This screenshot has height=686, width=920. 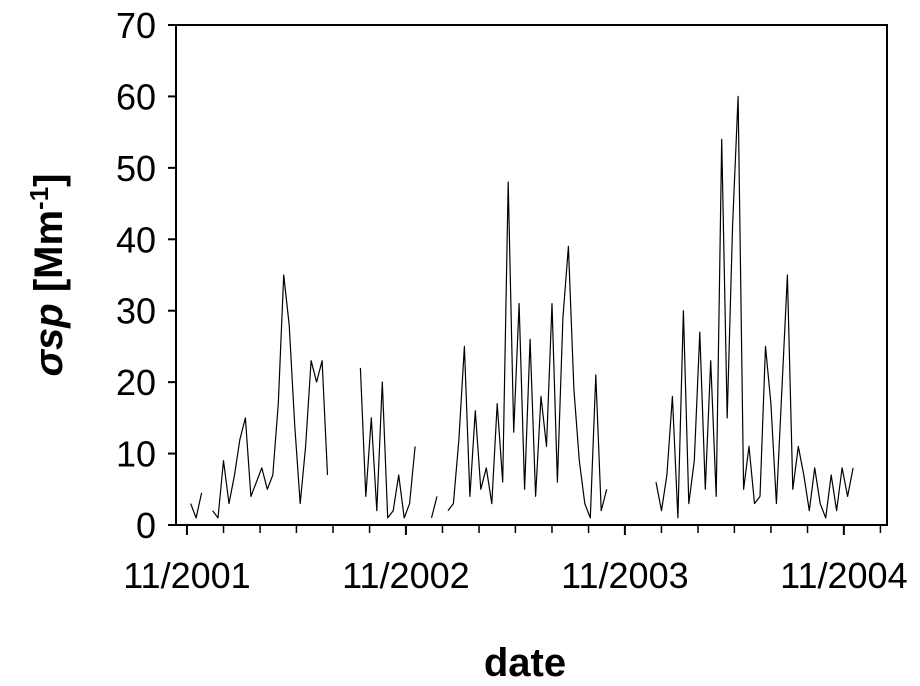 What do you see at coordinates (624, 575) in the screenshot?
I see `x-tick-label: 11/2003` at bounding box center [624, 575].